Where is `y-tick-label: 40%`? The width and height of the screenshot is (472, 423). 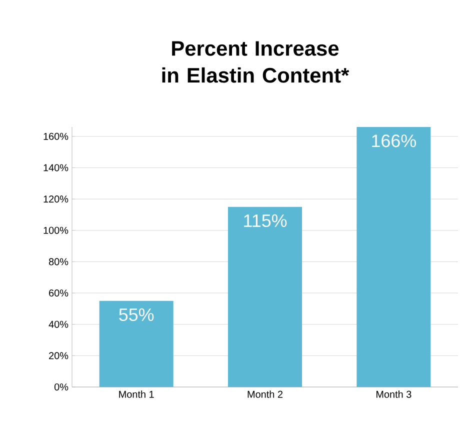
y-tick-label: 40% is located at coordinates (58, 324).